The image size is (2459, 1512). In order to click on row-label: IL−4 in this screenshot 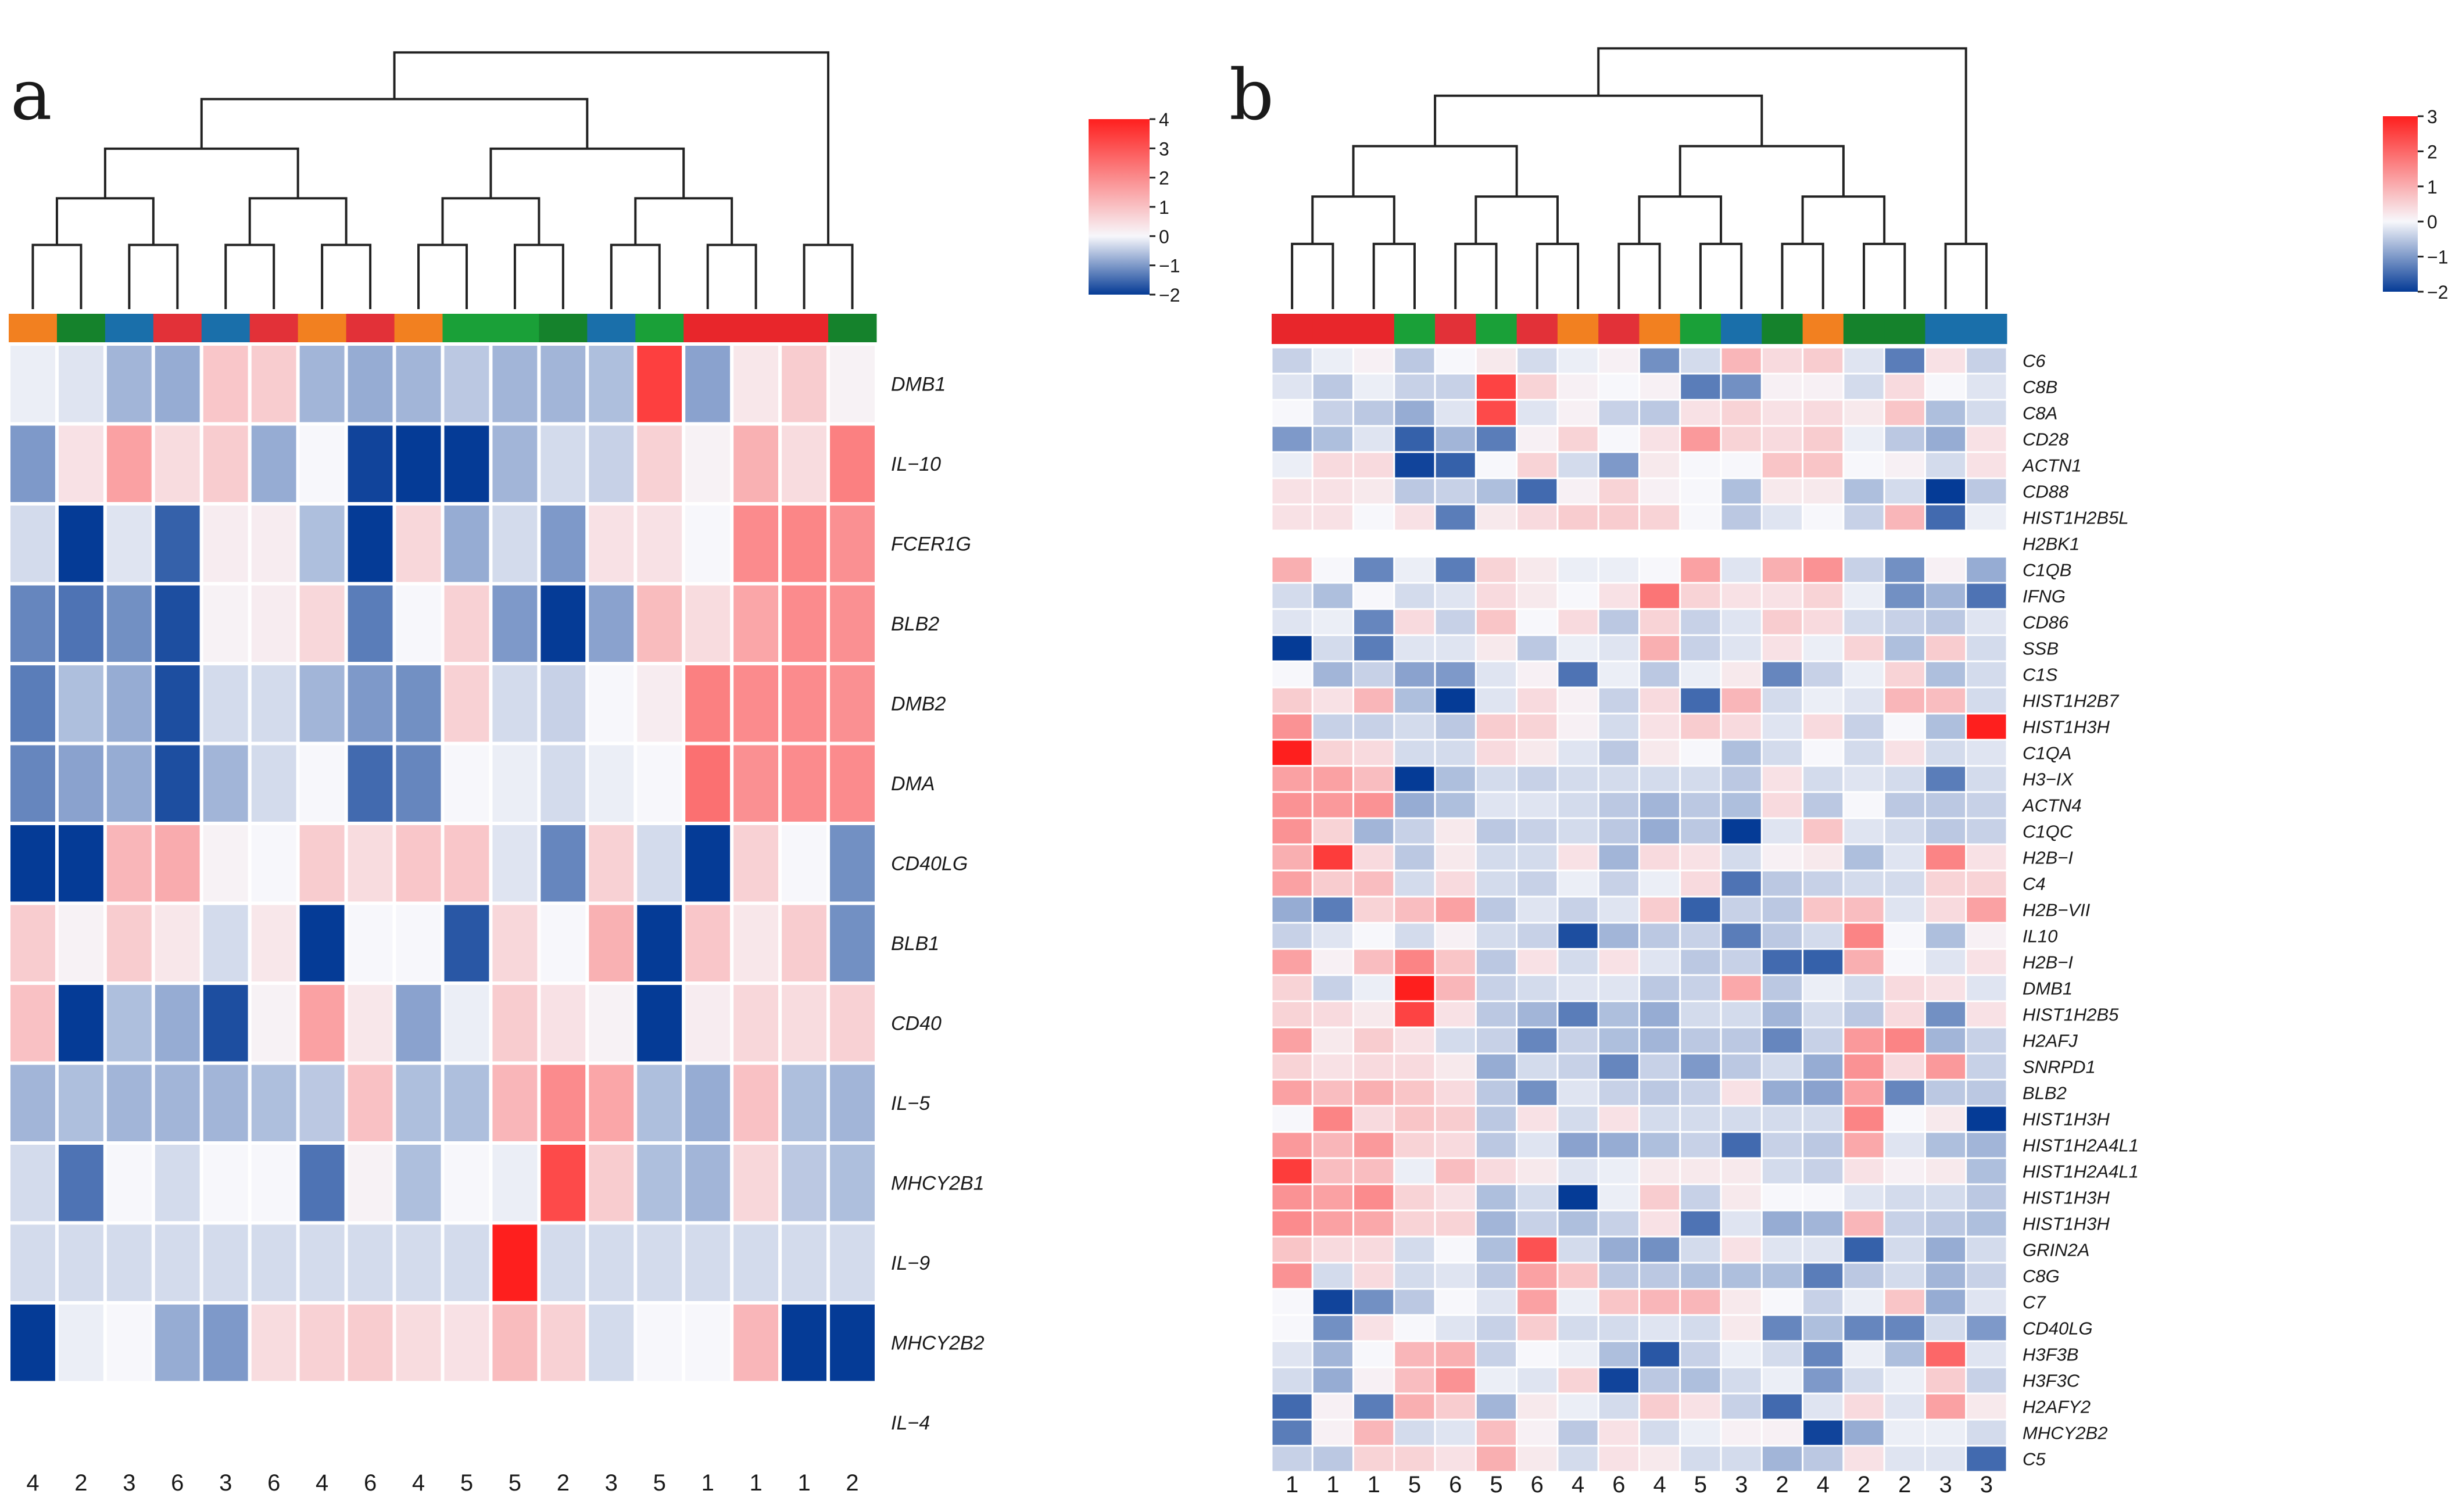, I will do `click(910, 1423)`.